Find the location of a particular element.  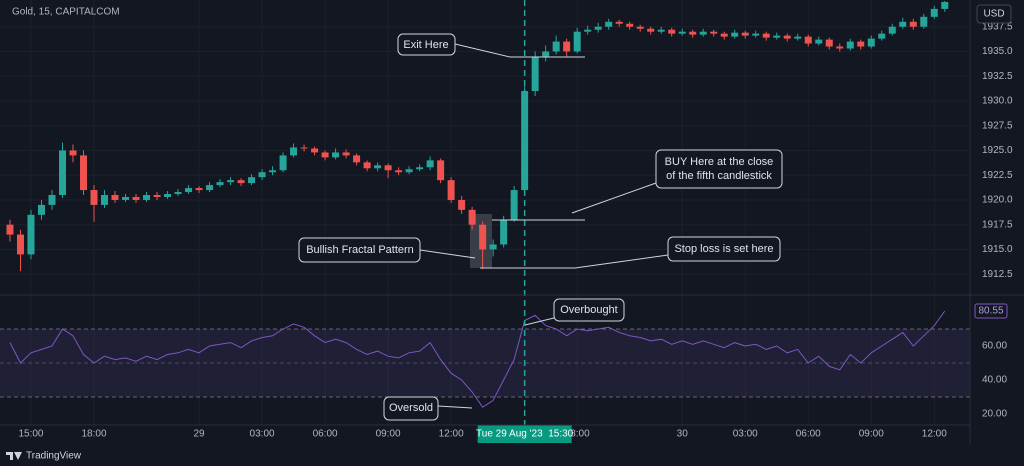

crosshair-label: Tue 29 Aug '23 15:30 is located at coordinates (525, 434).